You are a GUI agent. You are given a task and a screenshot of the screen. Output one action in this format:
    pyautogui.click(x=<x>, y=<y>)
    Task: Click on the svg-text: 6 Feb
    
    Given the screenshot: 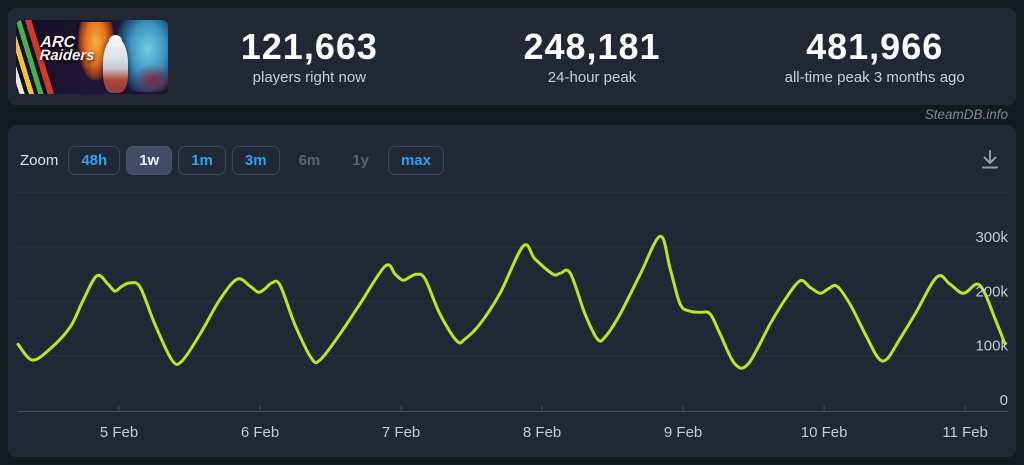 What is the action you would take?
    pyautogui.click(x=260, y=432)
    